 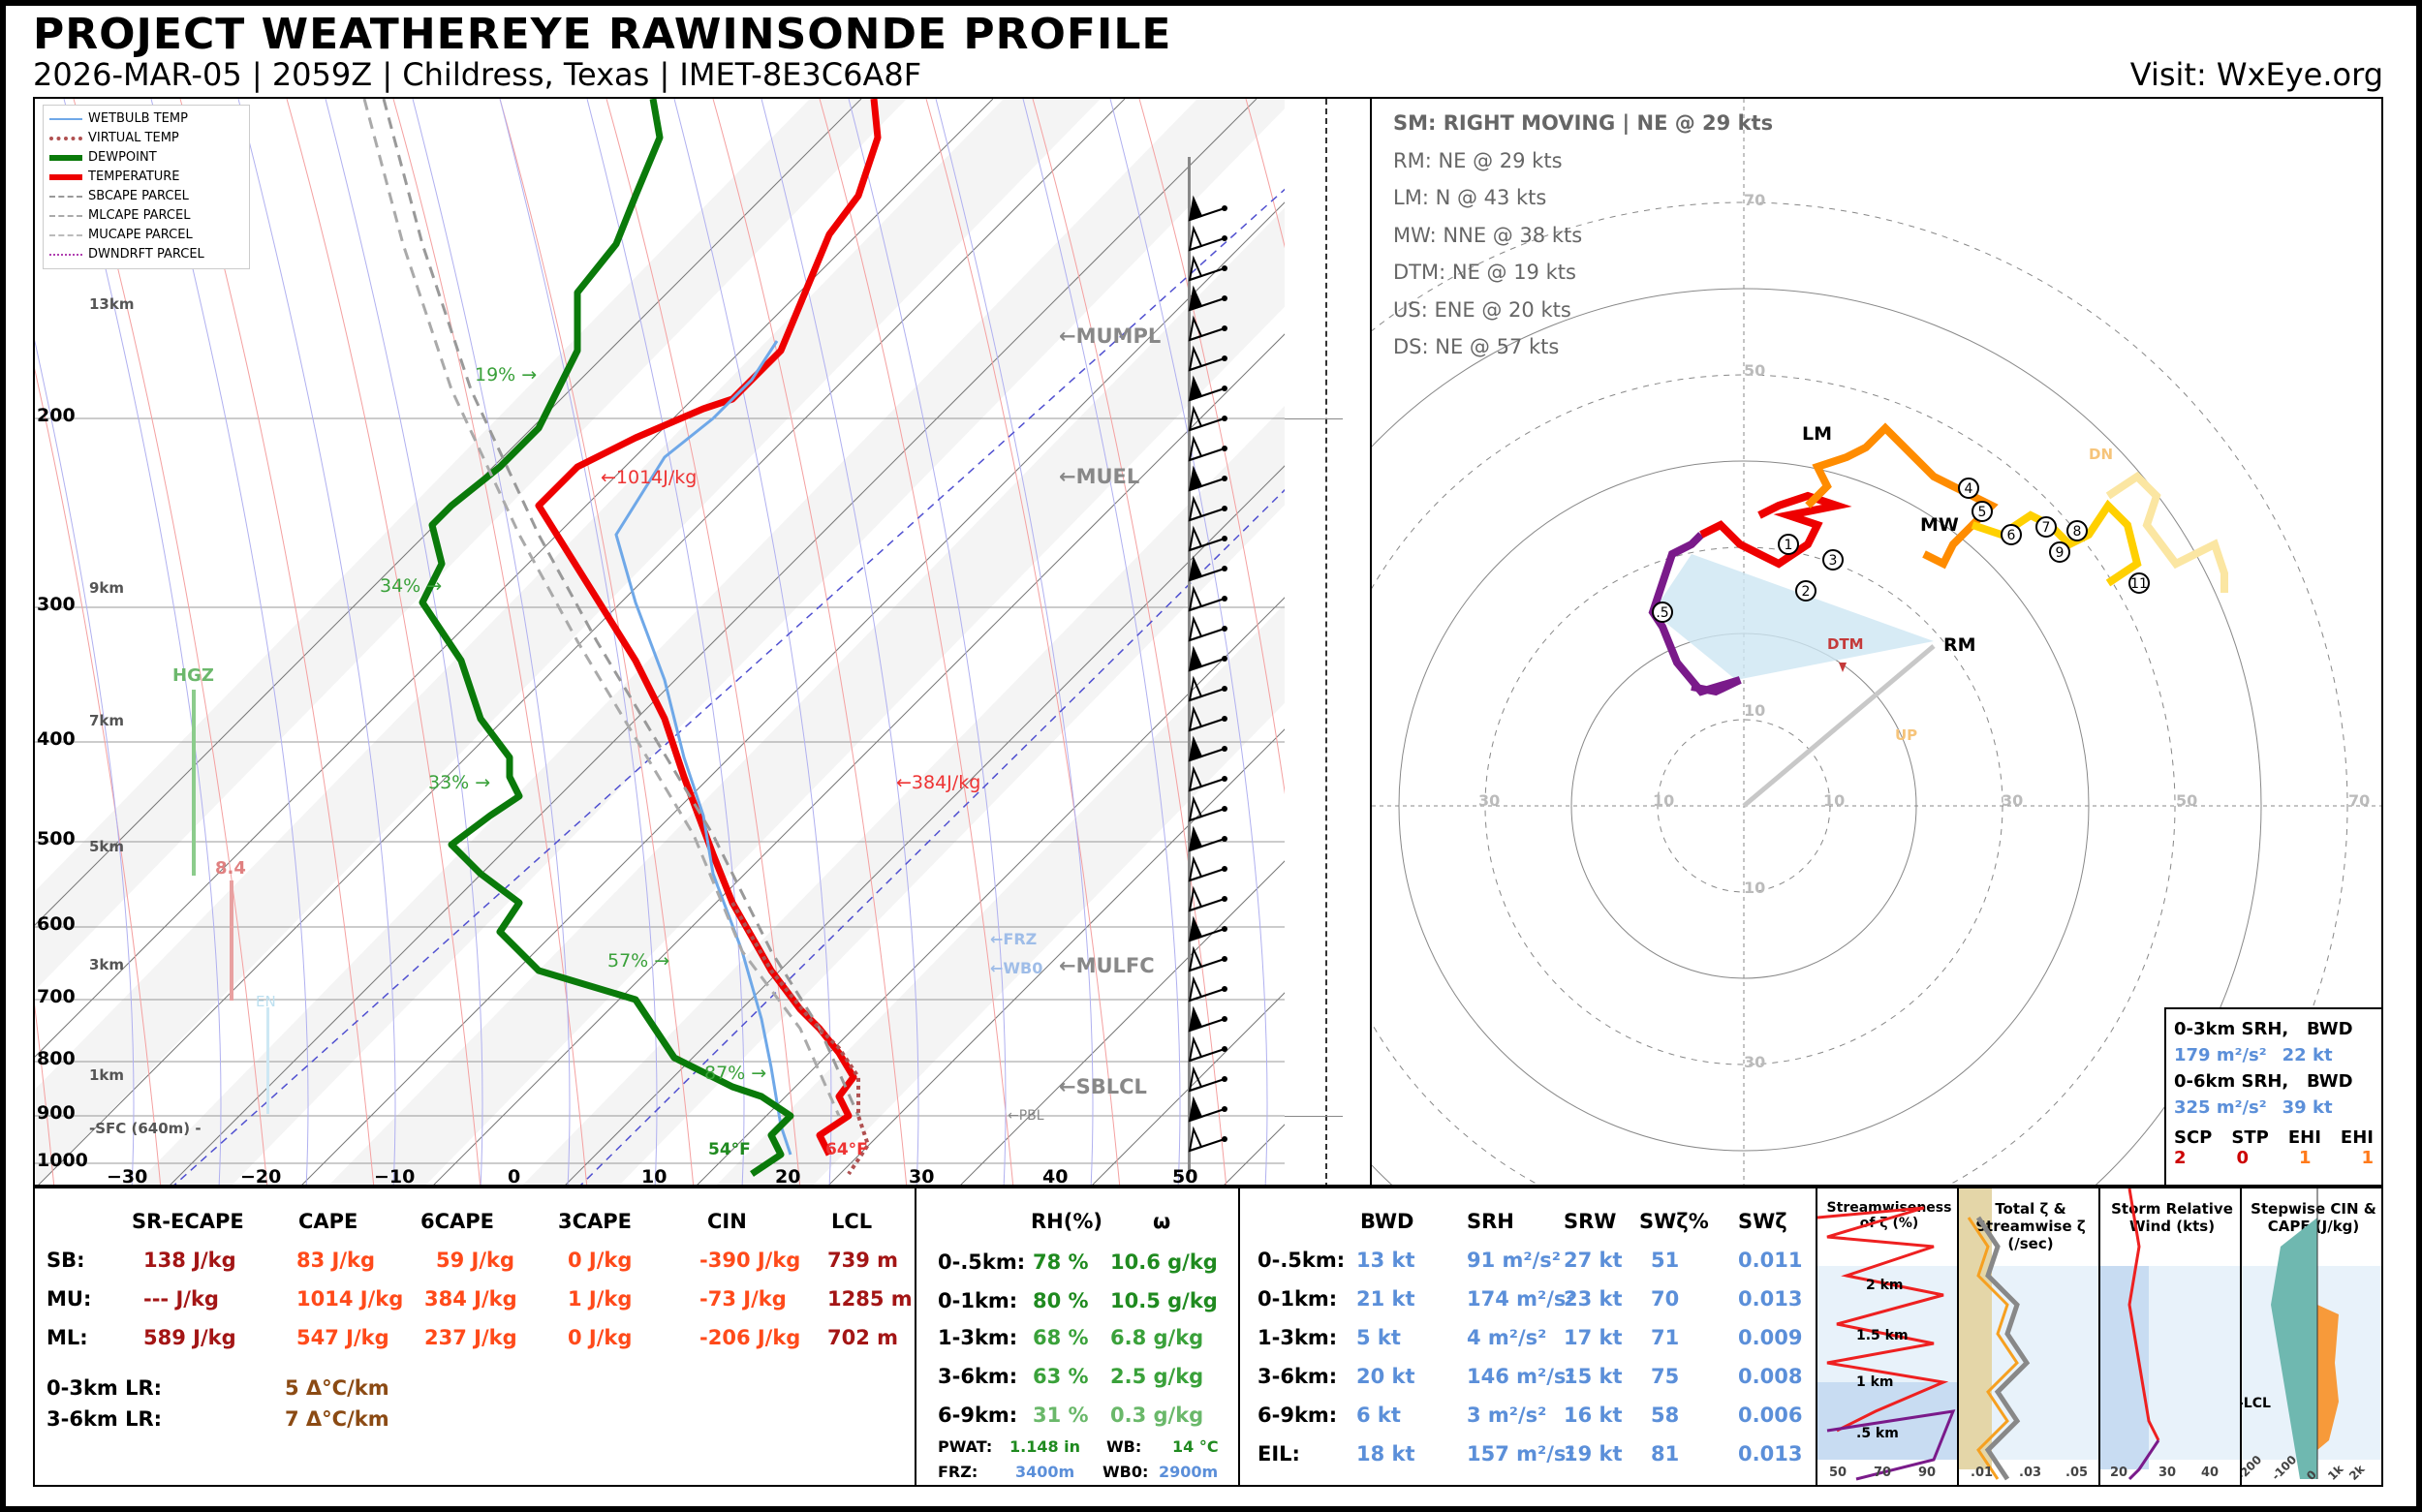 I want to click on hodo-trace-0-1km, so click(x=1695, y=614).